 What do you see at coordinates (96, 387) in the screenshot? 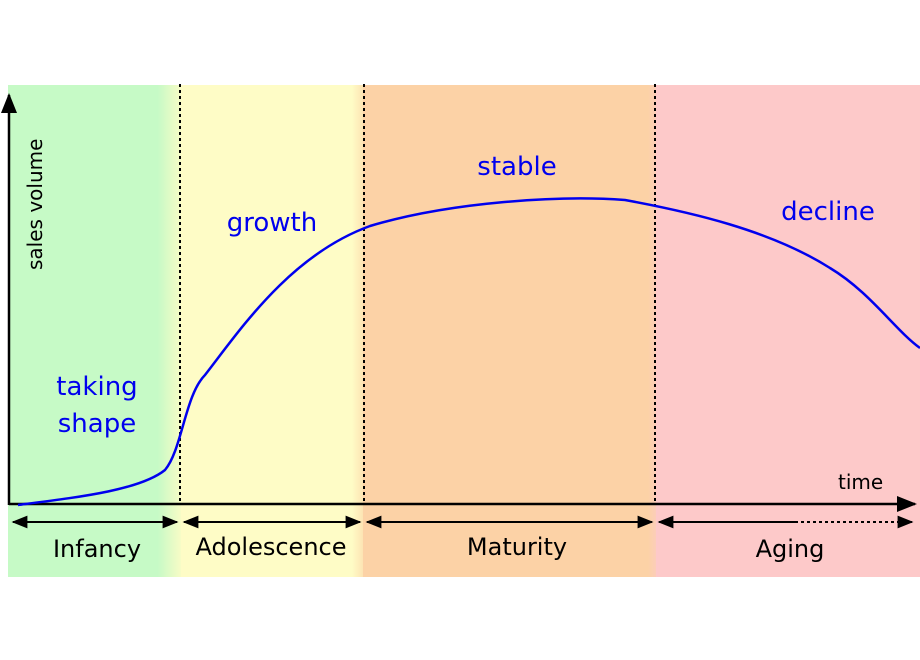
I see `curve-label-taking-shape-line1: taking` at bounding box center [96, 387].